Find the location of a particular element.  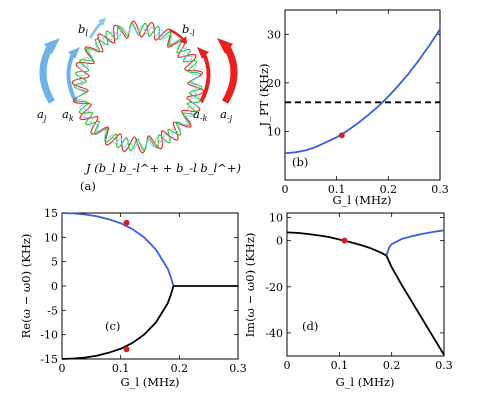

chart-d-xtick-label: 0.2 is located at coordinates (392, 365).